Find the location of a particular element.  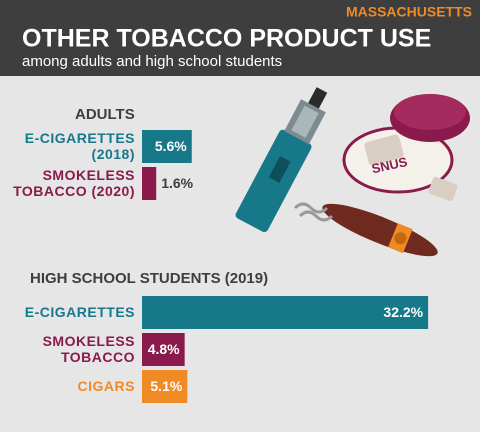

value-label: 4.8% is located at coordinates (164, 349).